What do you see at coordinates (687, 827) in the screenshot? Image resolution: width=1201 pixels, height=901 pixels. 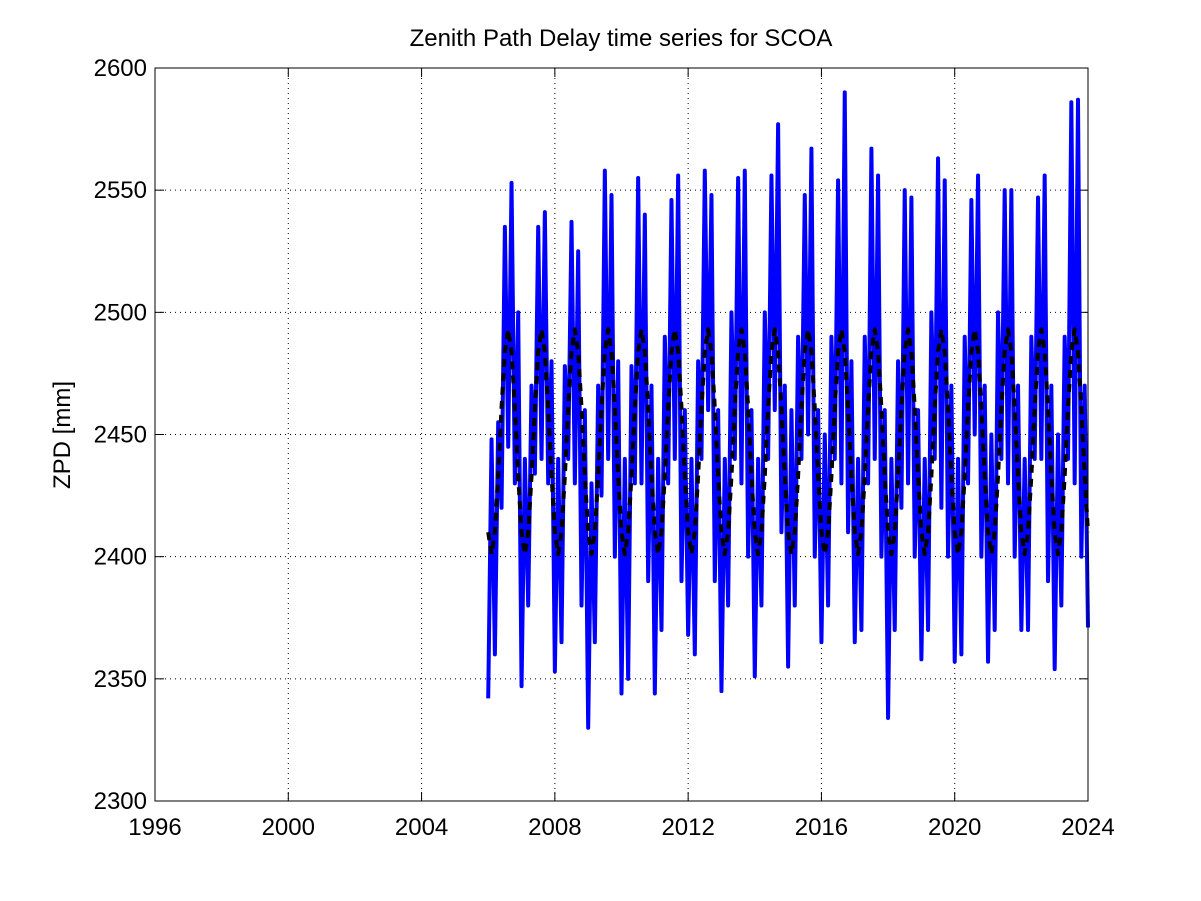 I see `x-tick-label: 2012` at bounding box center [687, 827].